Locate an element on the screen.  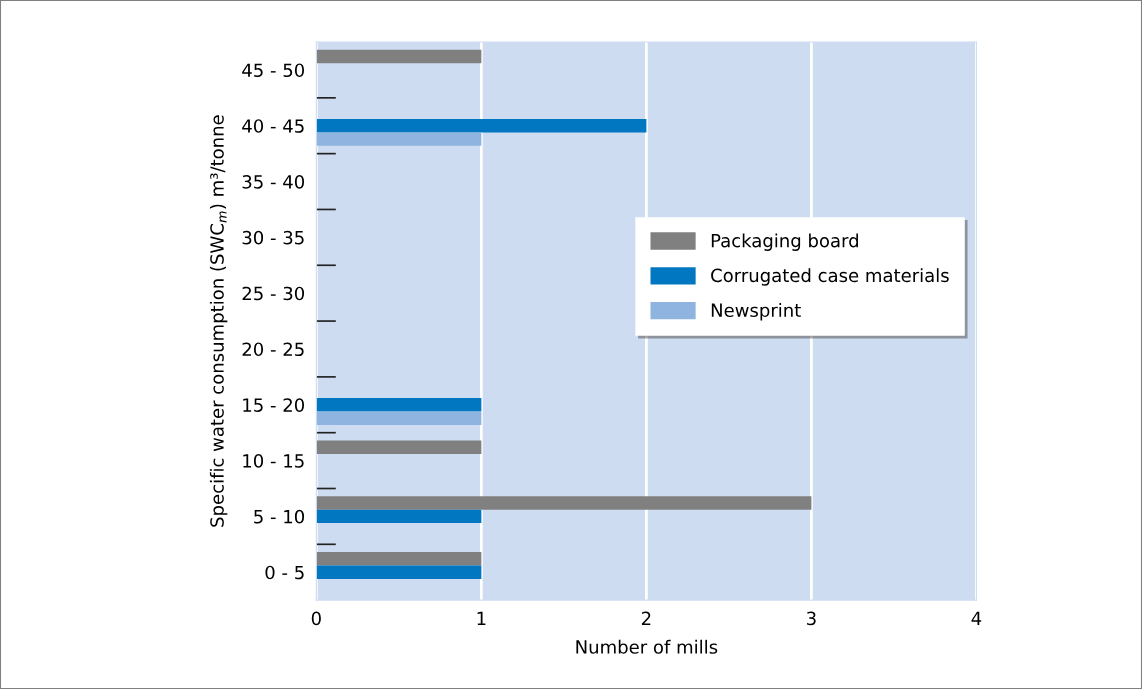
x-tick-label: 4 is located at coordinates (976, 618).